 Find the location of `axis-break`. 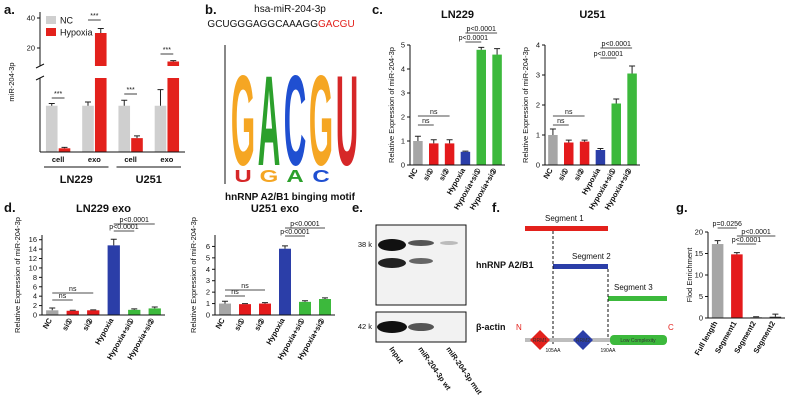

axis-break is located at coordinates (110, 72).